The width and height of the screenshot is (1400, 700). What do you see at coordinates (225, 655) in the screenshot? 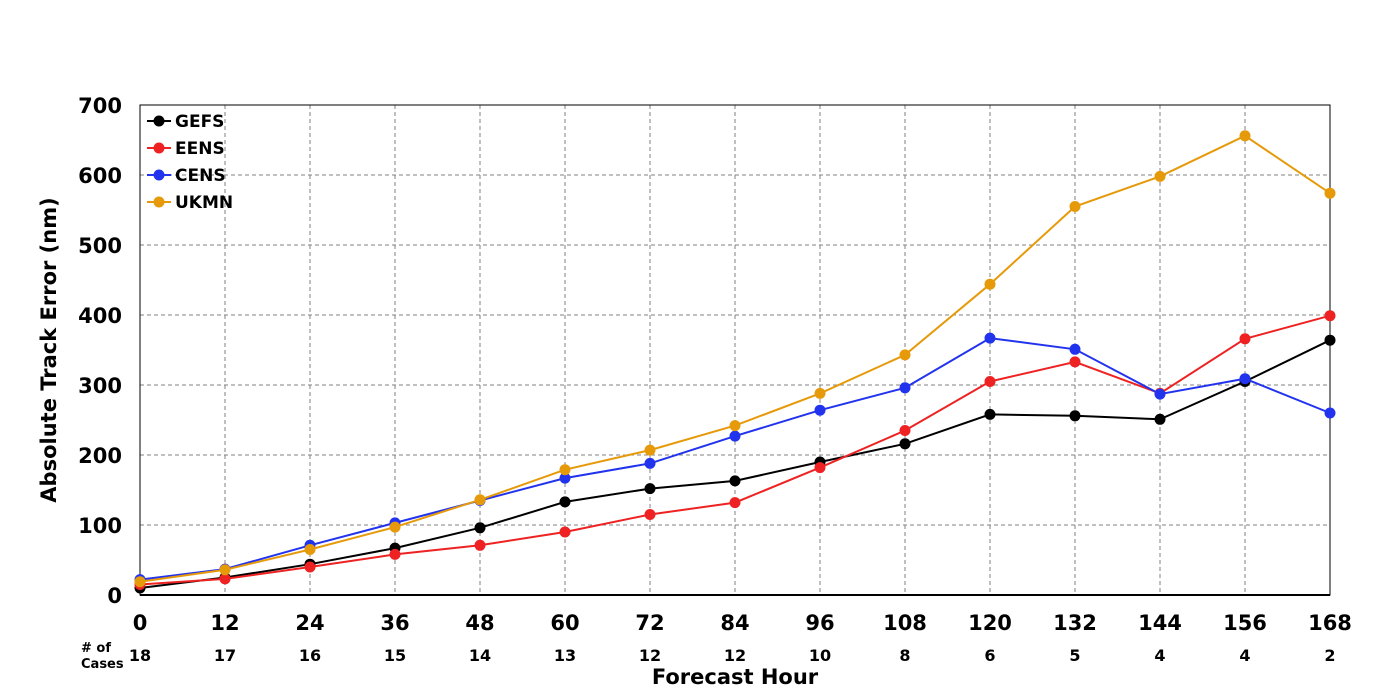
I see `case-count-label: 17` at bounding box center [225, 655].